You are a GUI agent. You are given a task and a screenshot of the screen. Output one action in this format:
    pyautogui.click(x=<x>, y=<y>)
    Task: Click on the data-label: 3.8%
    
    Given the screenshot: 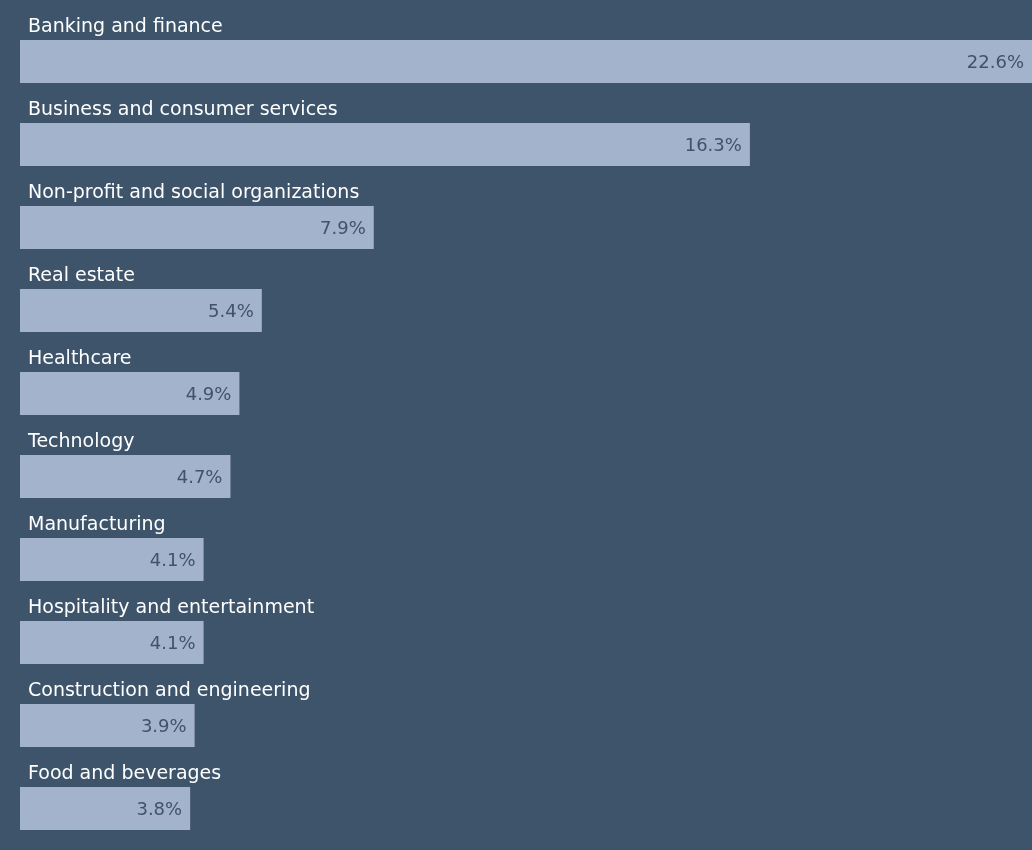 What is the action you would take?
    pyautogui.click(x=159, y=808)
    